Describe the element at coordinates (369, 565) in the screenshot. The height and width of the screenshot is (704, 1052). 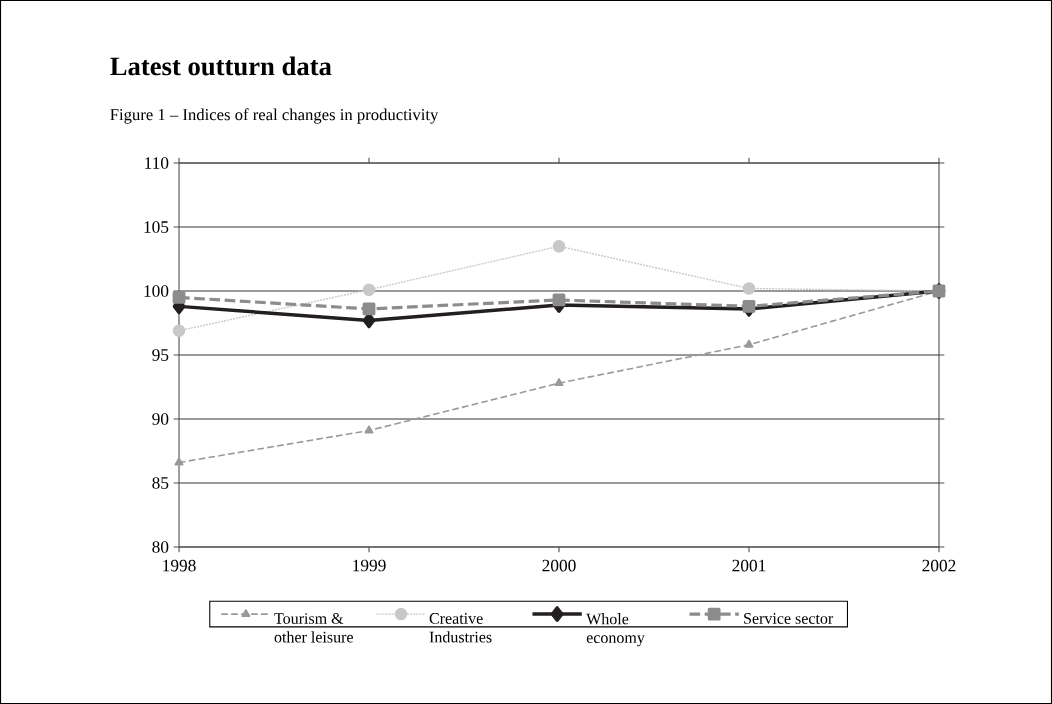
I see `x-tick-label: 1999` at that location.